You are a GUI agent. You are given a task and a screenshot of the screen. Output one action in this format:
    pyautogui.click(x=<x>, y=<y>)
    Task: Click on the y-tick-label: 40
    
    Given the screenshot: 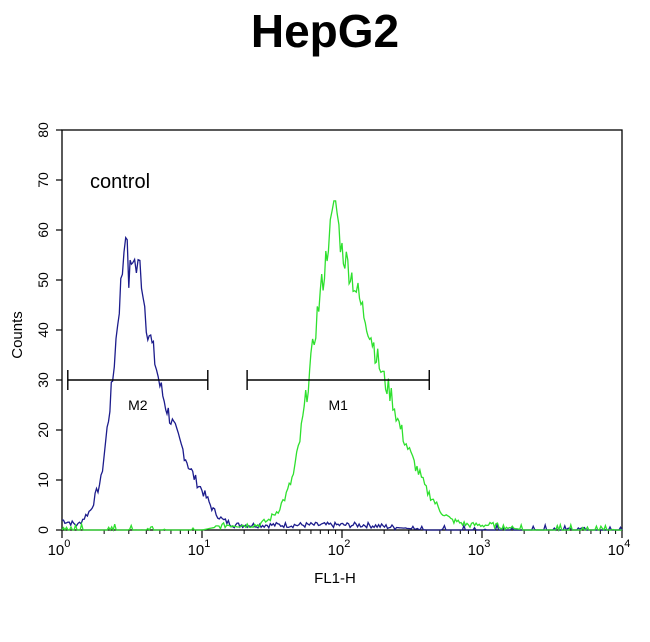 What is the action you would take?
    pyautogui.click(x=43, y=330)
    